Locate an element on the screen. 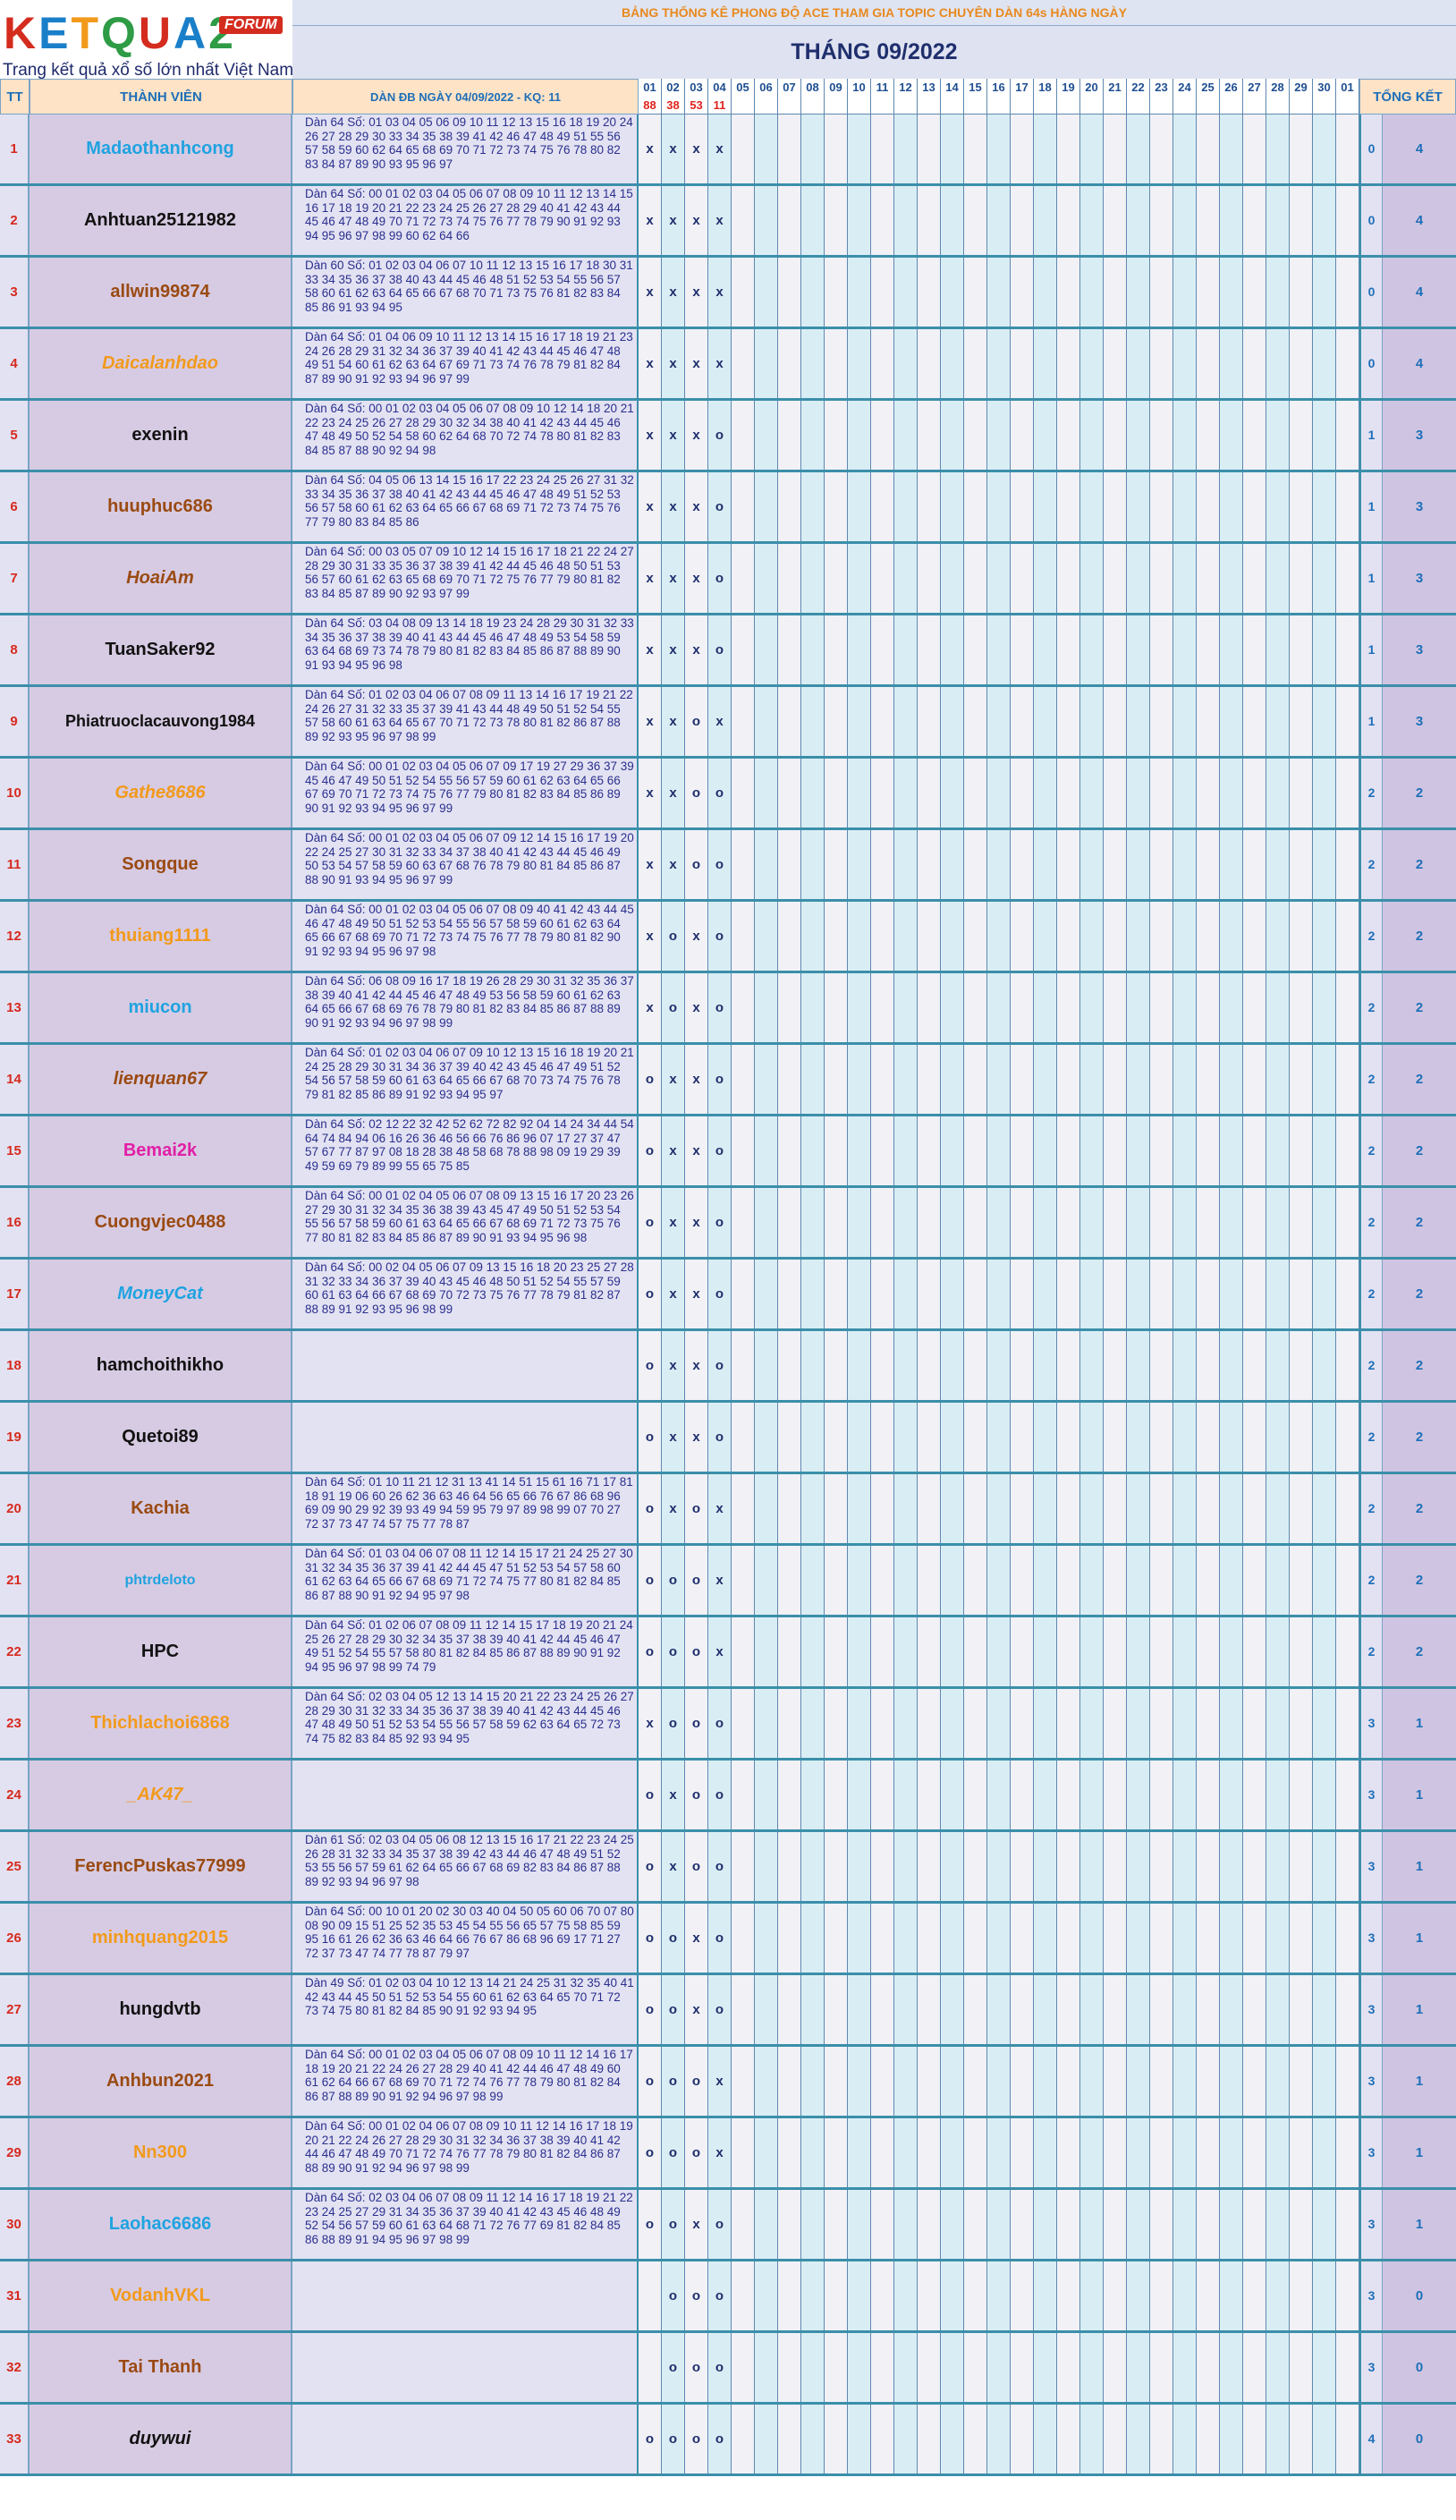 The height and width of the screenshot is (2520, 1456). member-name: huuphuc686 is located at coordinates (161, 506).